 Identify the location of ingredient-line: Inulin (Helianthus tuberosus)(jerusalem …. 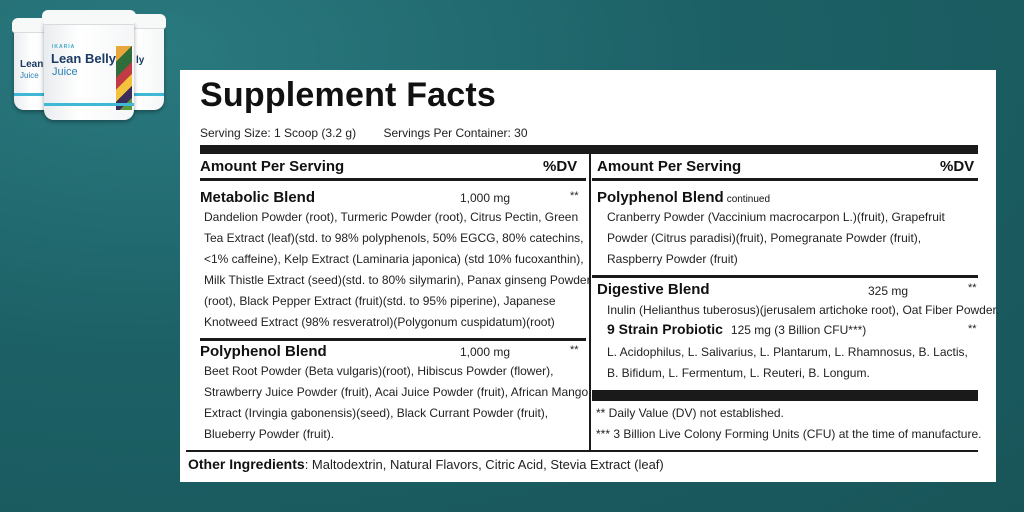
(803, 310).